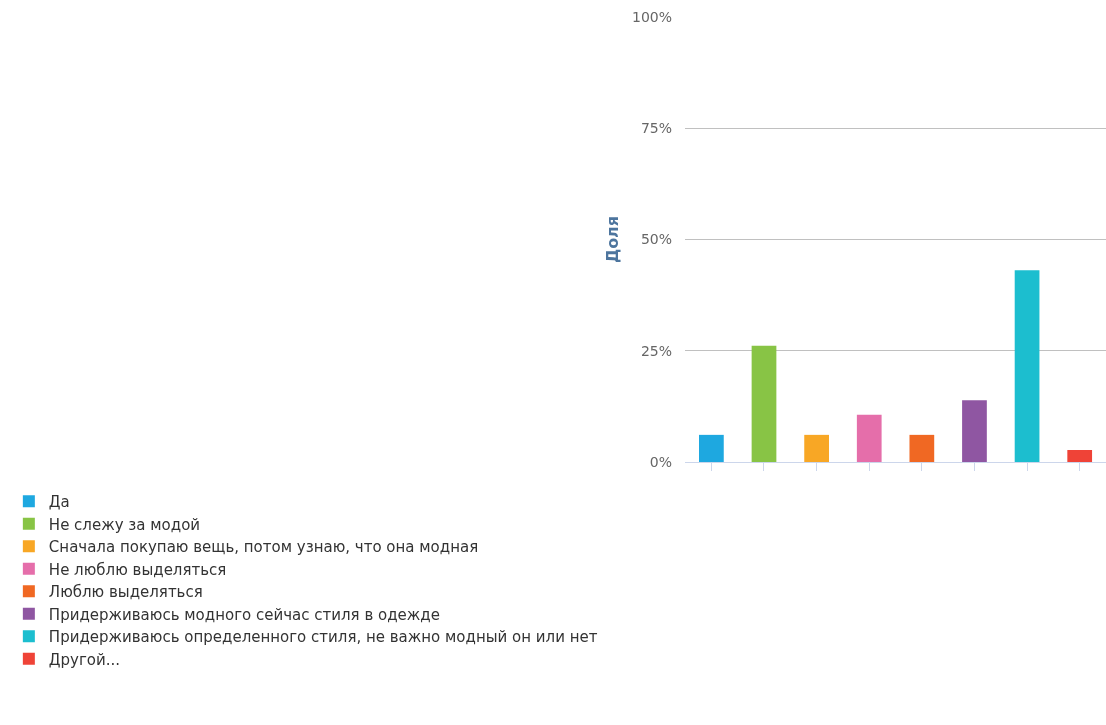 The width and height of the screenshot is (1106, 725). What do you see at coordinates (263, 547) in the screenshot?
I see `legend-label: Сначала покупаю вещь, потом узнаю, что она модная` at bounding box center [263, 547].